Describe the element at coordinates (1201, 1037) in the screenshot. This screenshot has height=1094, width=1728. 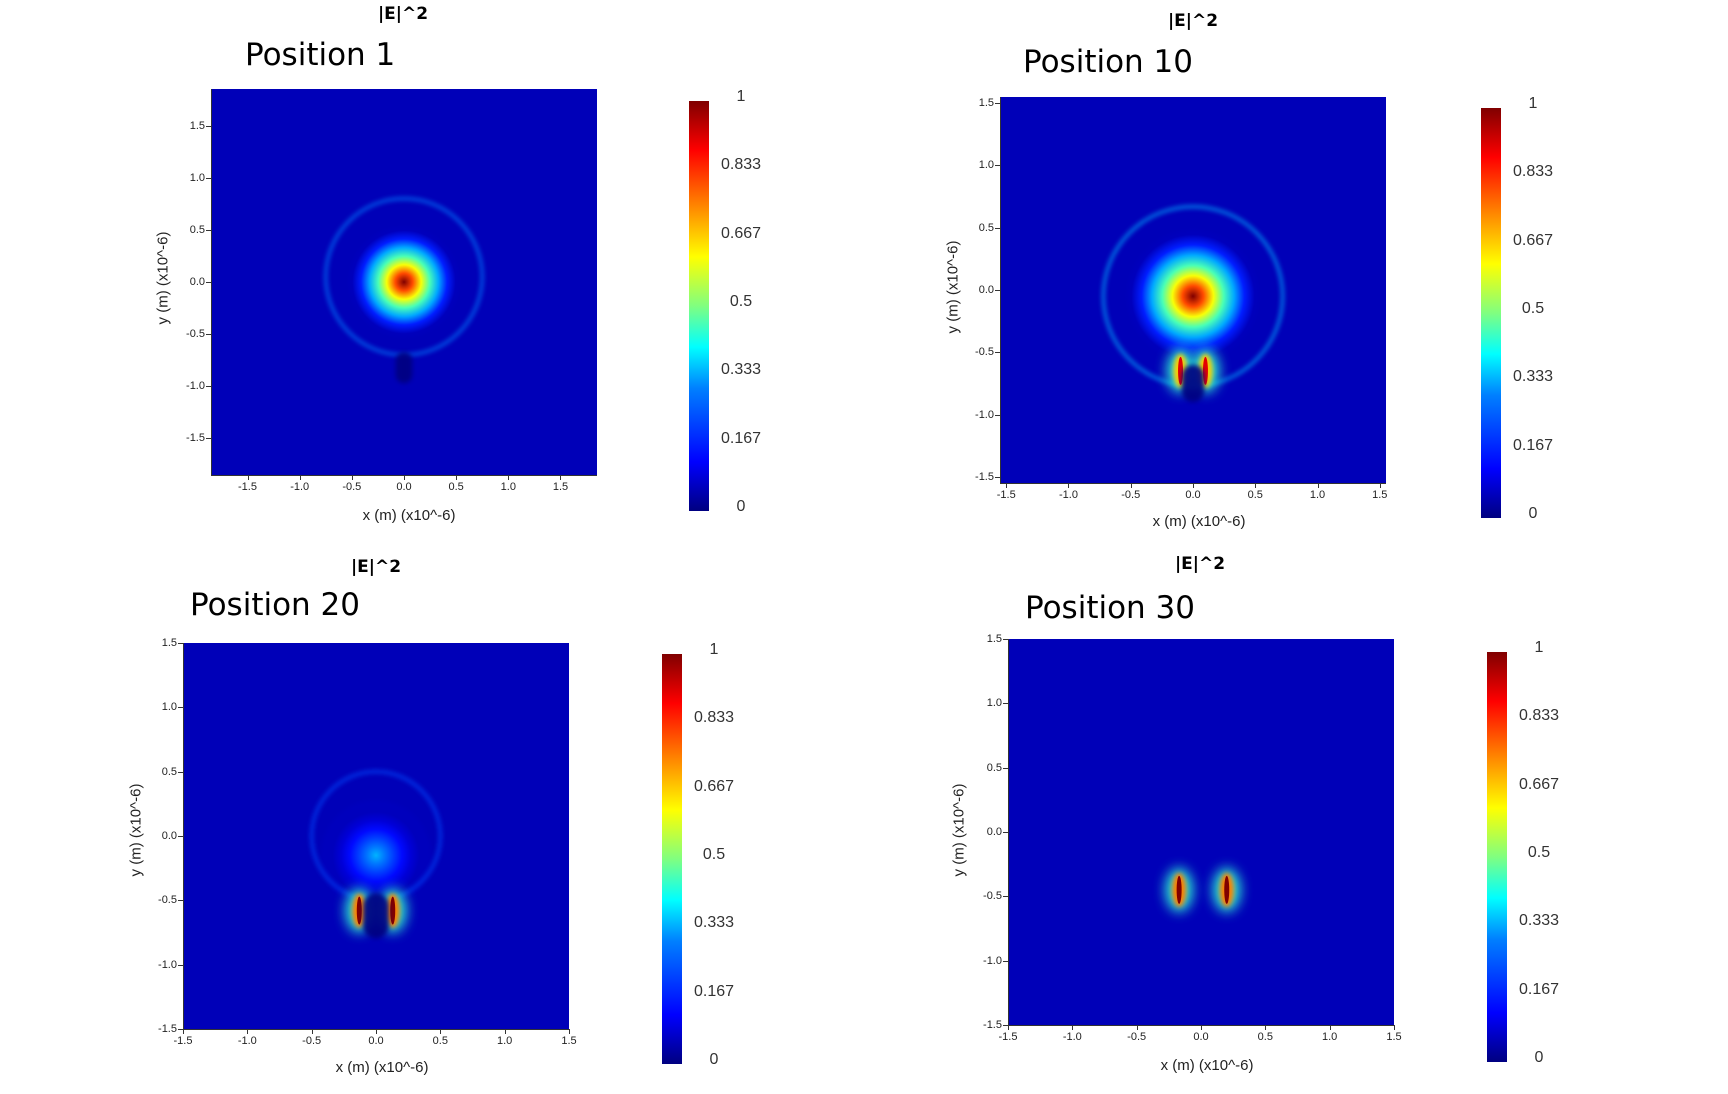
I see `x-tick-label: 0.0` at that location.